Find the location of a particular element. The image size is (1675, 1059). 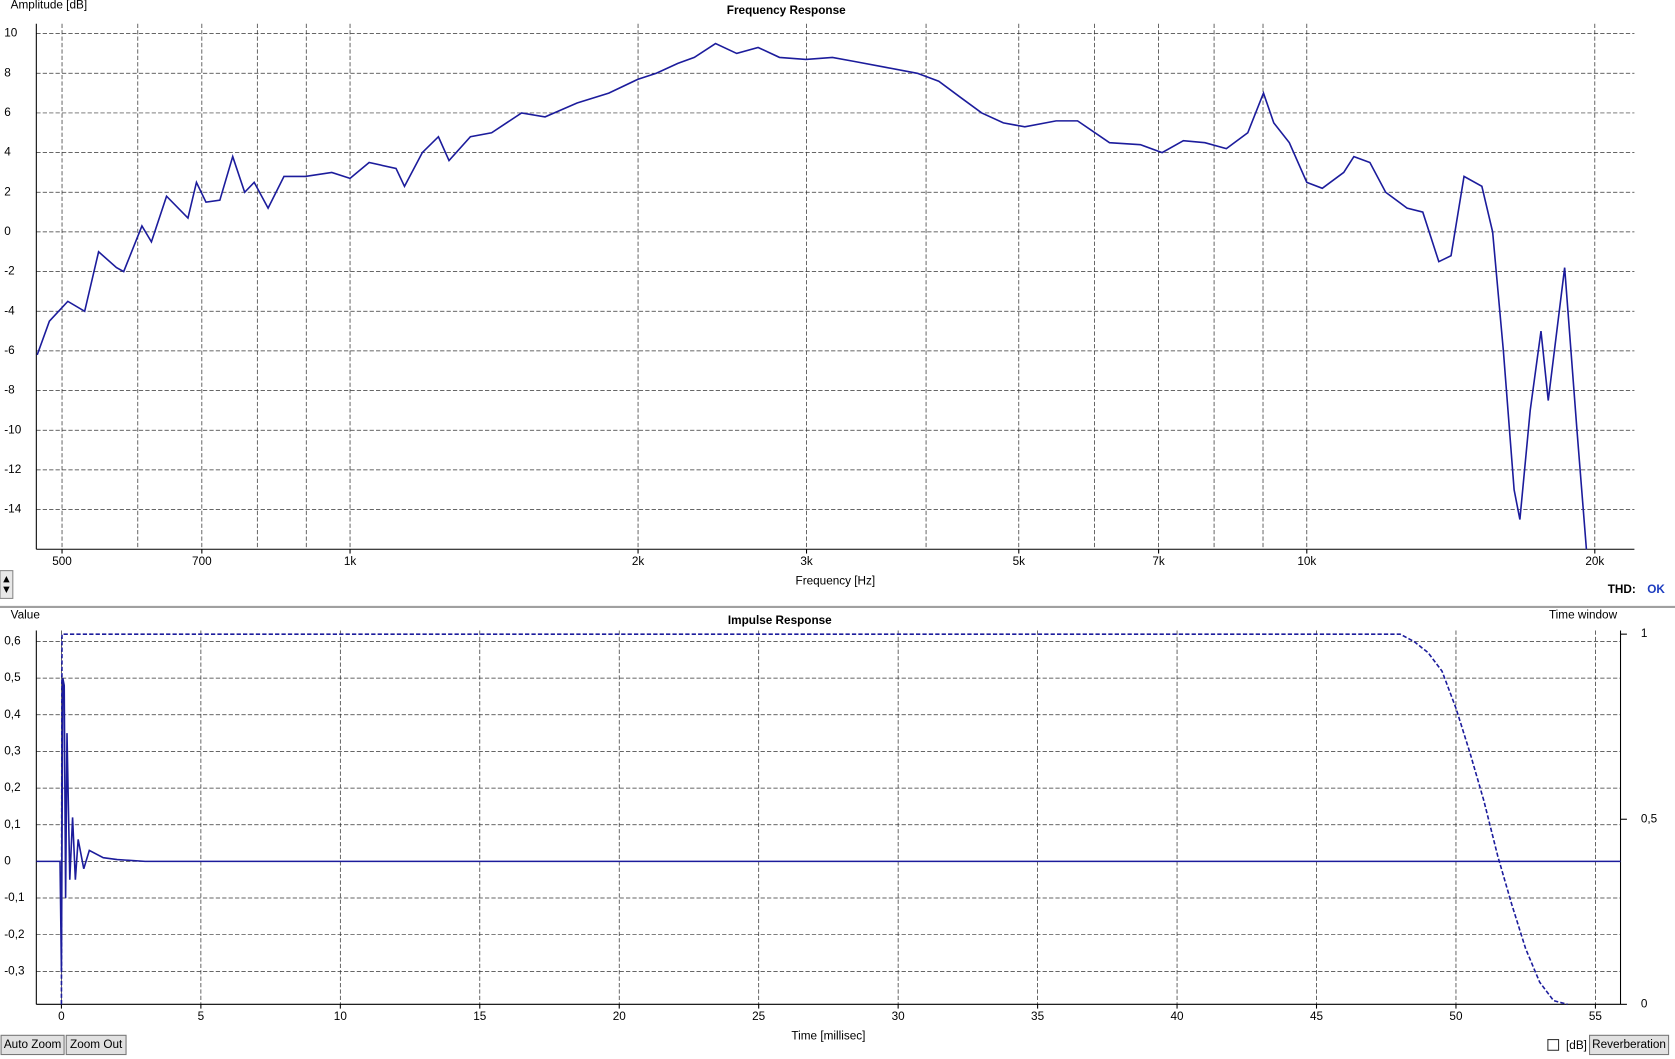

y-tick-label: -0,3 is located at coordinates (14, 970).